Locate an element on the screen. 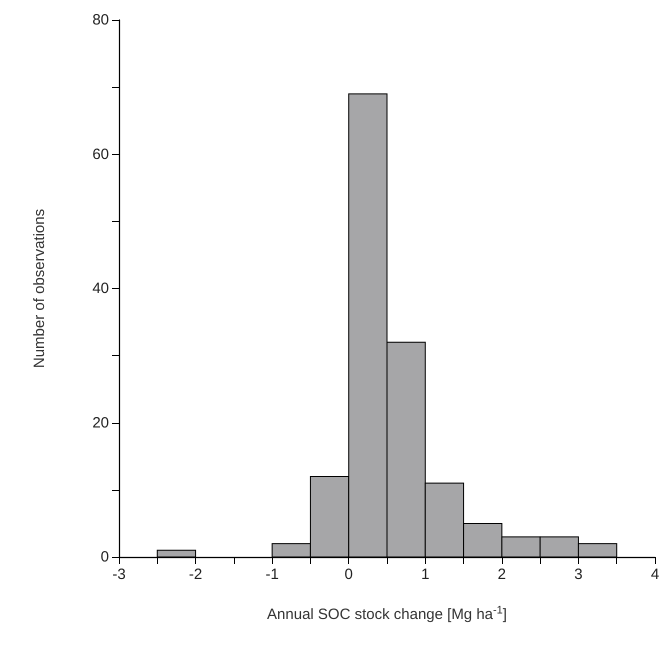  x-tick-label: 0 is located at coordinates (348, 574).